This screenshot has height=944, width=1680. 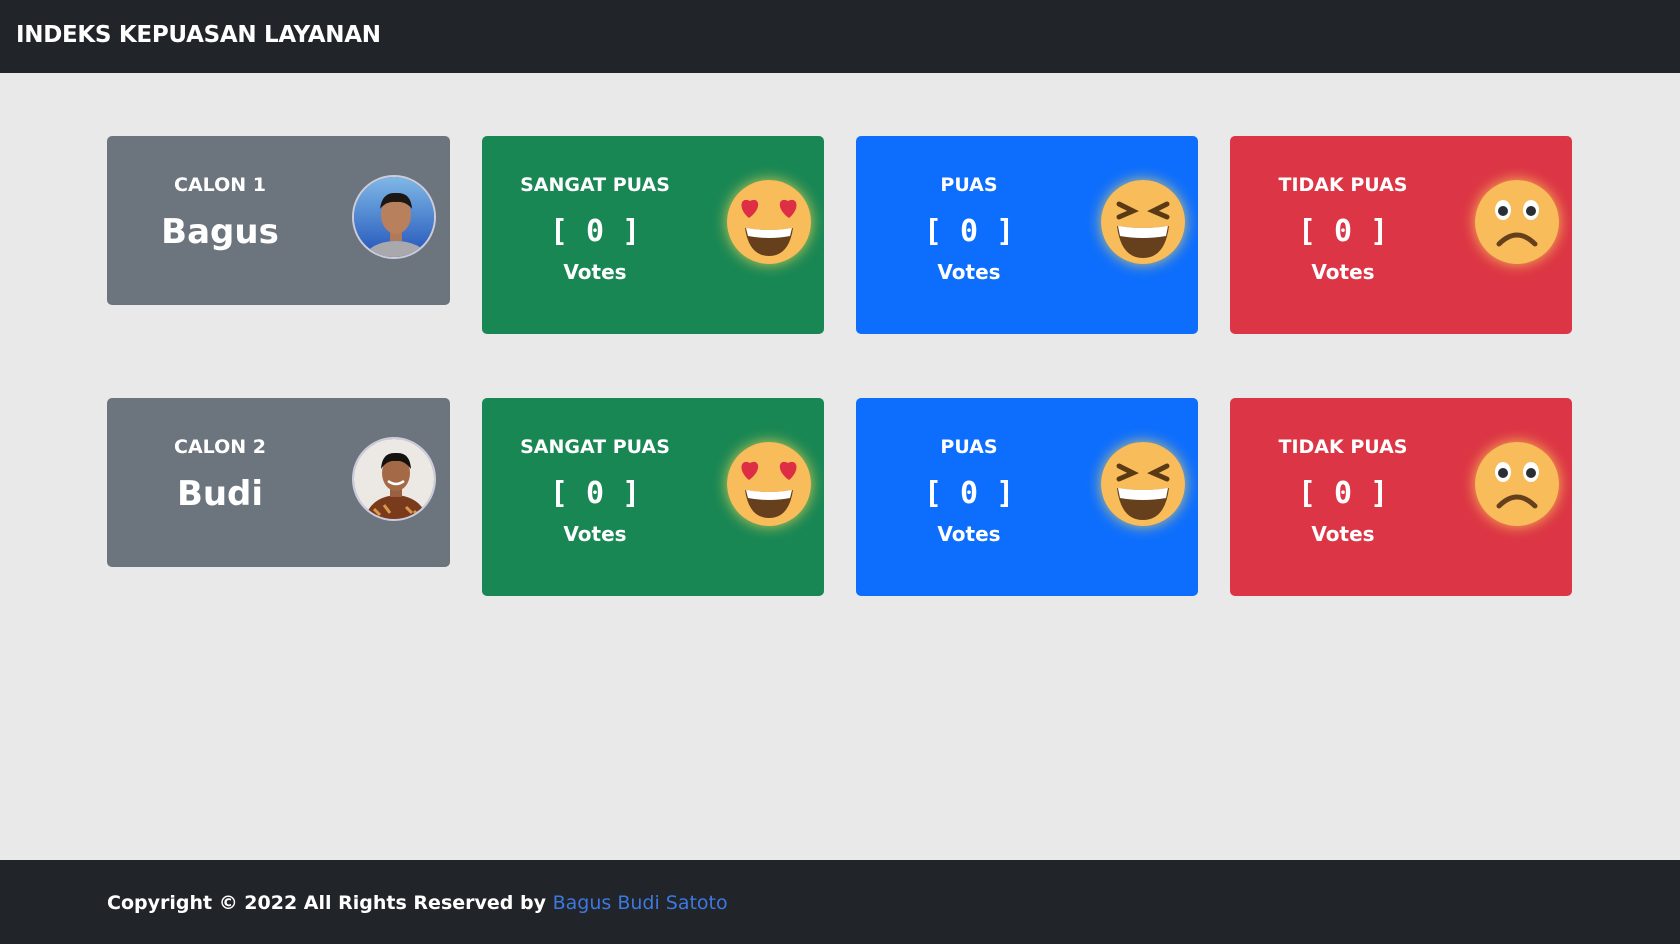 What do you see at coordinates (840, 36) in the screenshot?
I see `navbar: INDEKS KEPUASAN LAYANAN` at bounding box center [840, 36].